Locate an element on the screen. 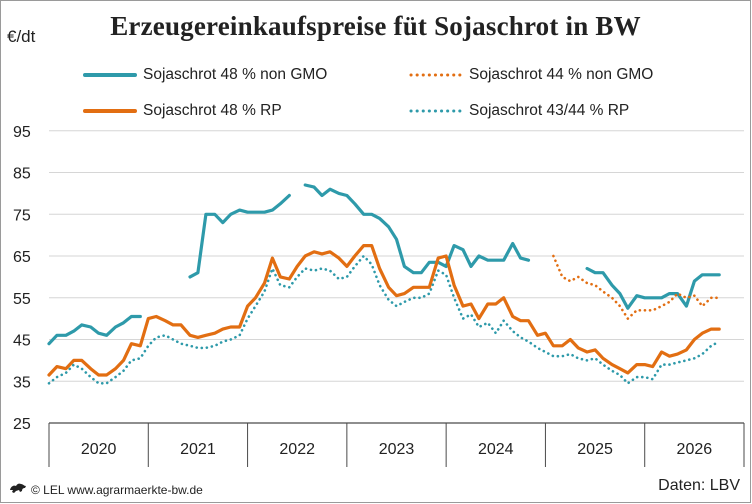 The height and width of the screenshot is (504, 752). x-tick-label: 2022 is located at coordinates (297, 449).